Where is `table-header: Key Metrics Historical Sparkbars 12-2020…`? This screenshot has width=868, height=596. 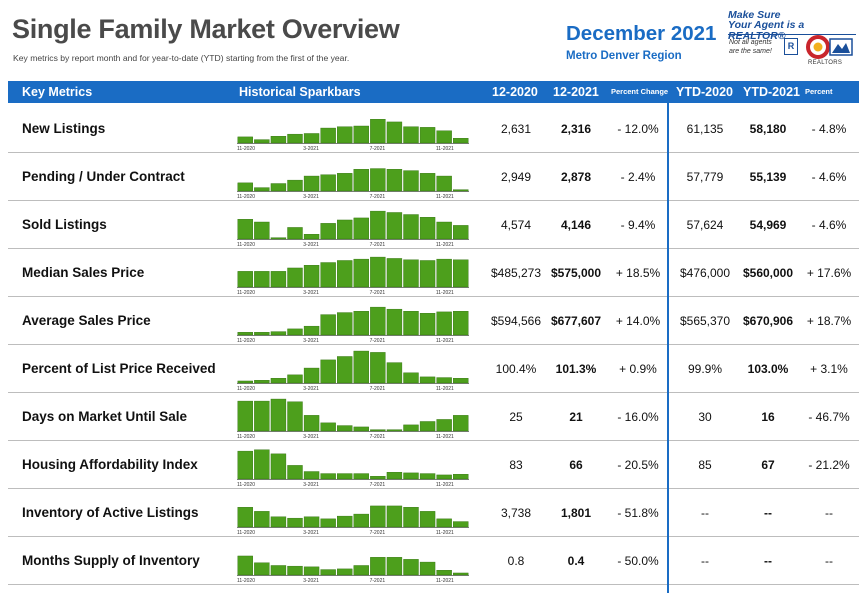
table-header: Key Metrics Historical Sparkbars 12-2020… is located at coordinates (433, 99).